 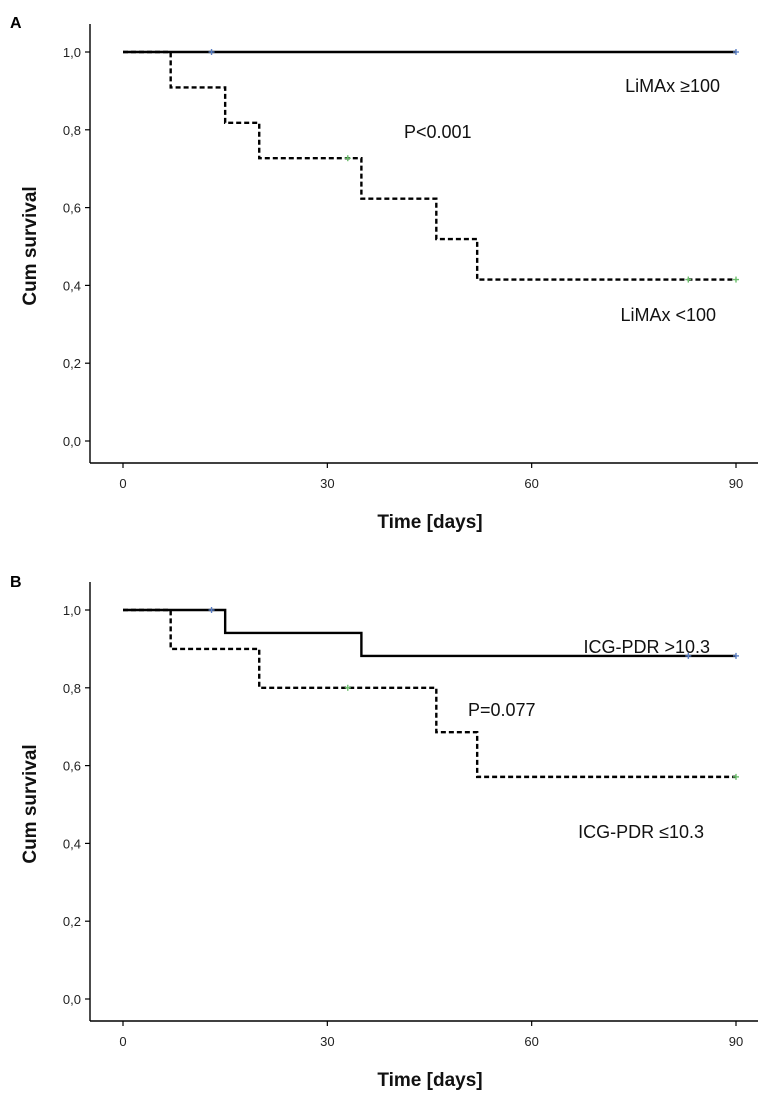 What do you see at coordinates (672, 86) in the screenshot?
I see `series-label-limax-high: LiMAx ≥100` at bounding box center [672, 86].